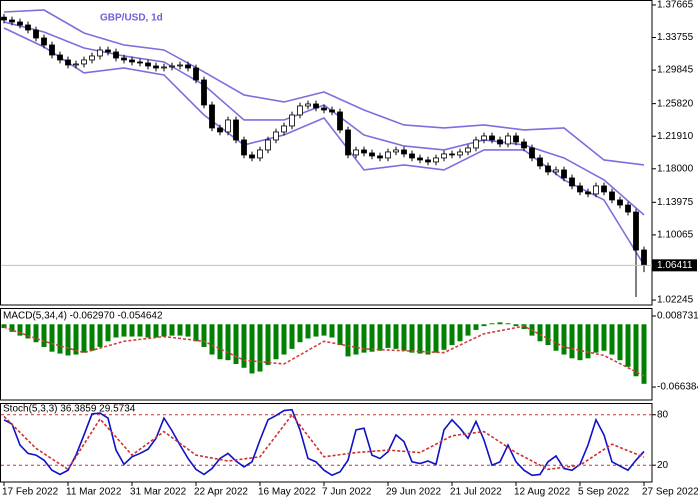 The image size is (698, 497). What do you see at coordinates (677, 316) in the screenshot?
I see `y-tick-label: 0.008731` at bounding box center [677, 316].